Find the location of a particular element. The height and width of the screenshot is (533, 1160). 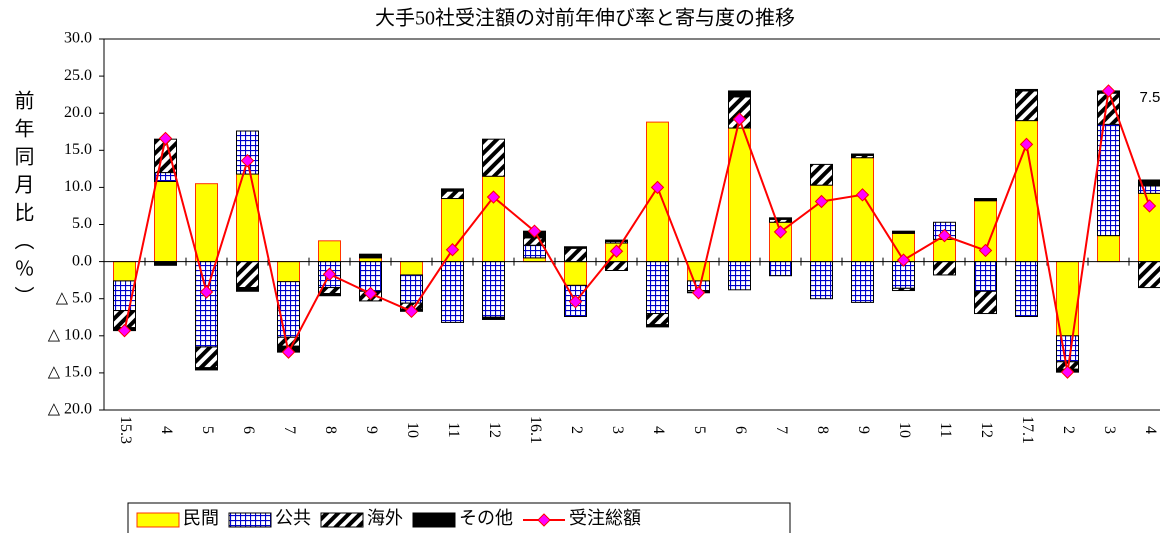

y-tick-label: △ 10.0 is located at coordinates (70, 334).